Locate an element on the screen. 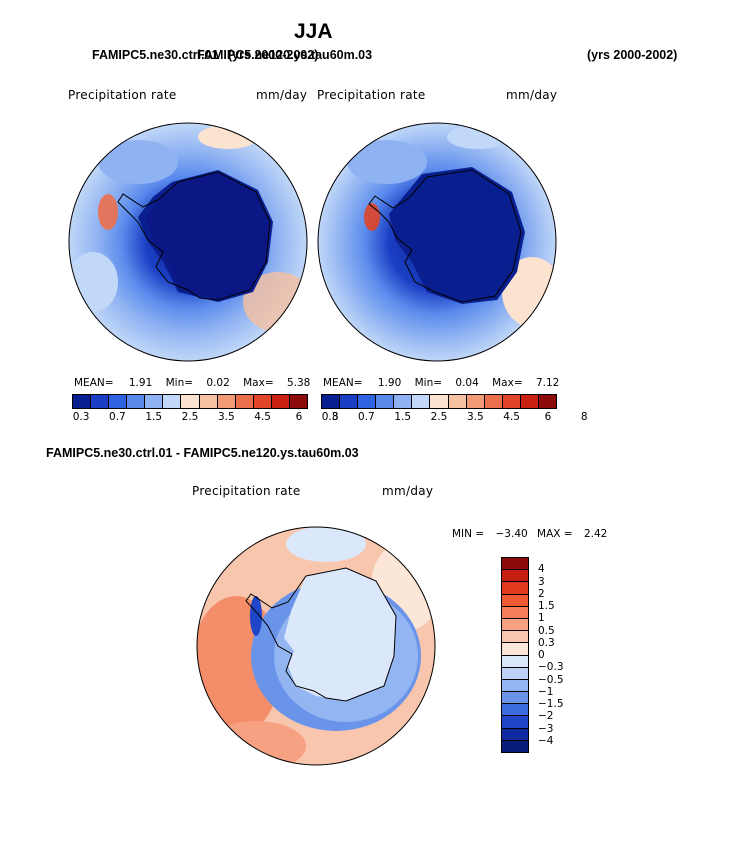 Image resolution: width=733 pixels, height=854 pixels. diff-field-label: Precipitation rate is located at coordinates (246, 491).